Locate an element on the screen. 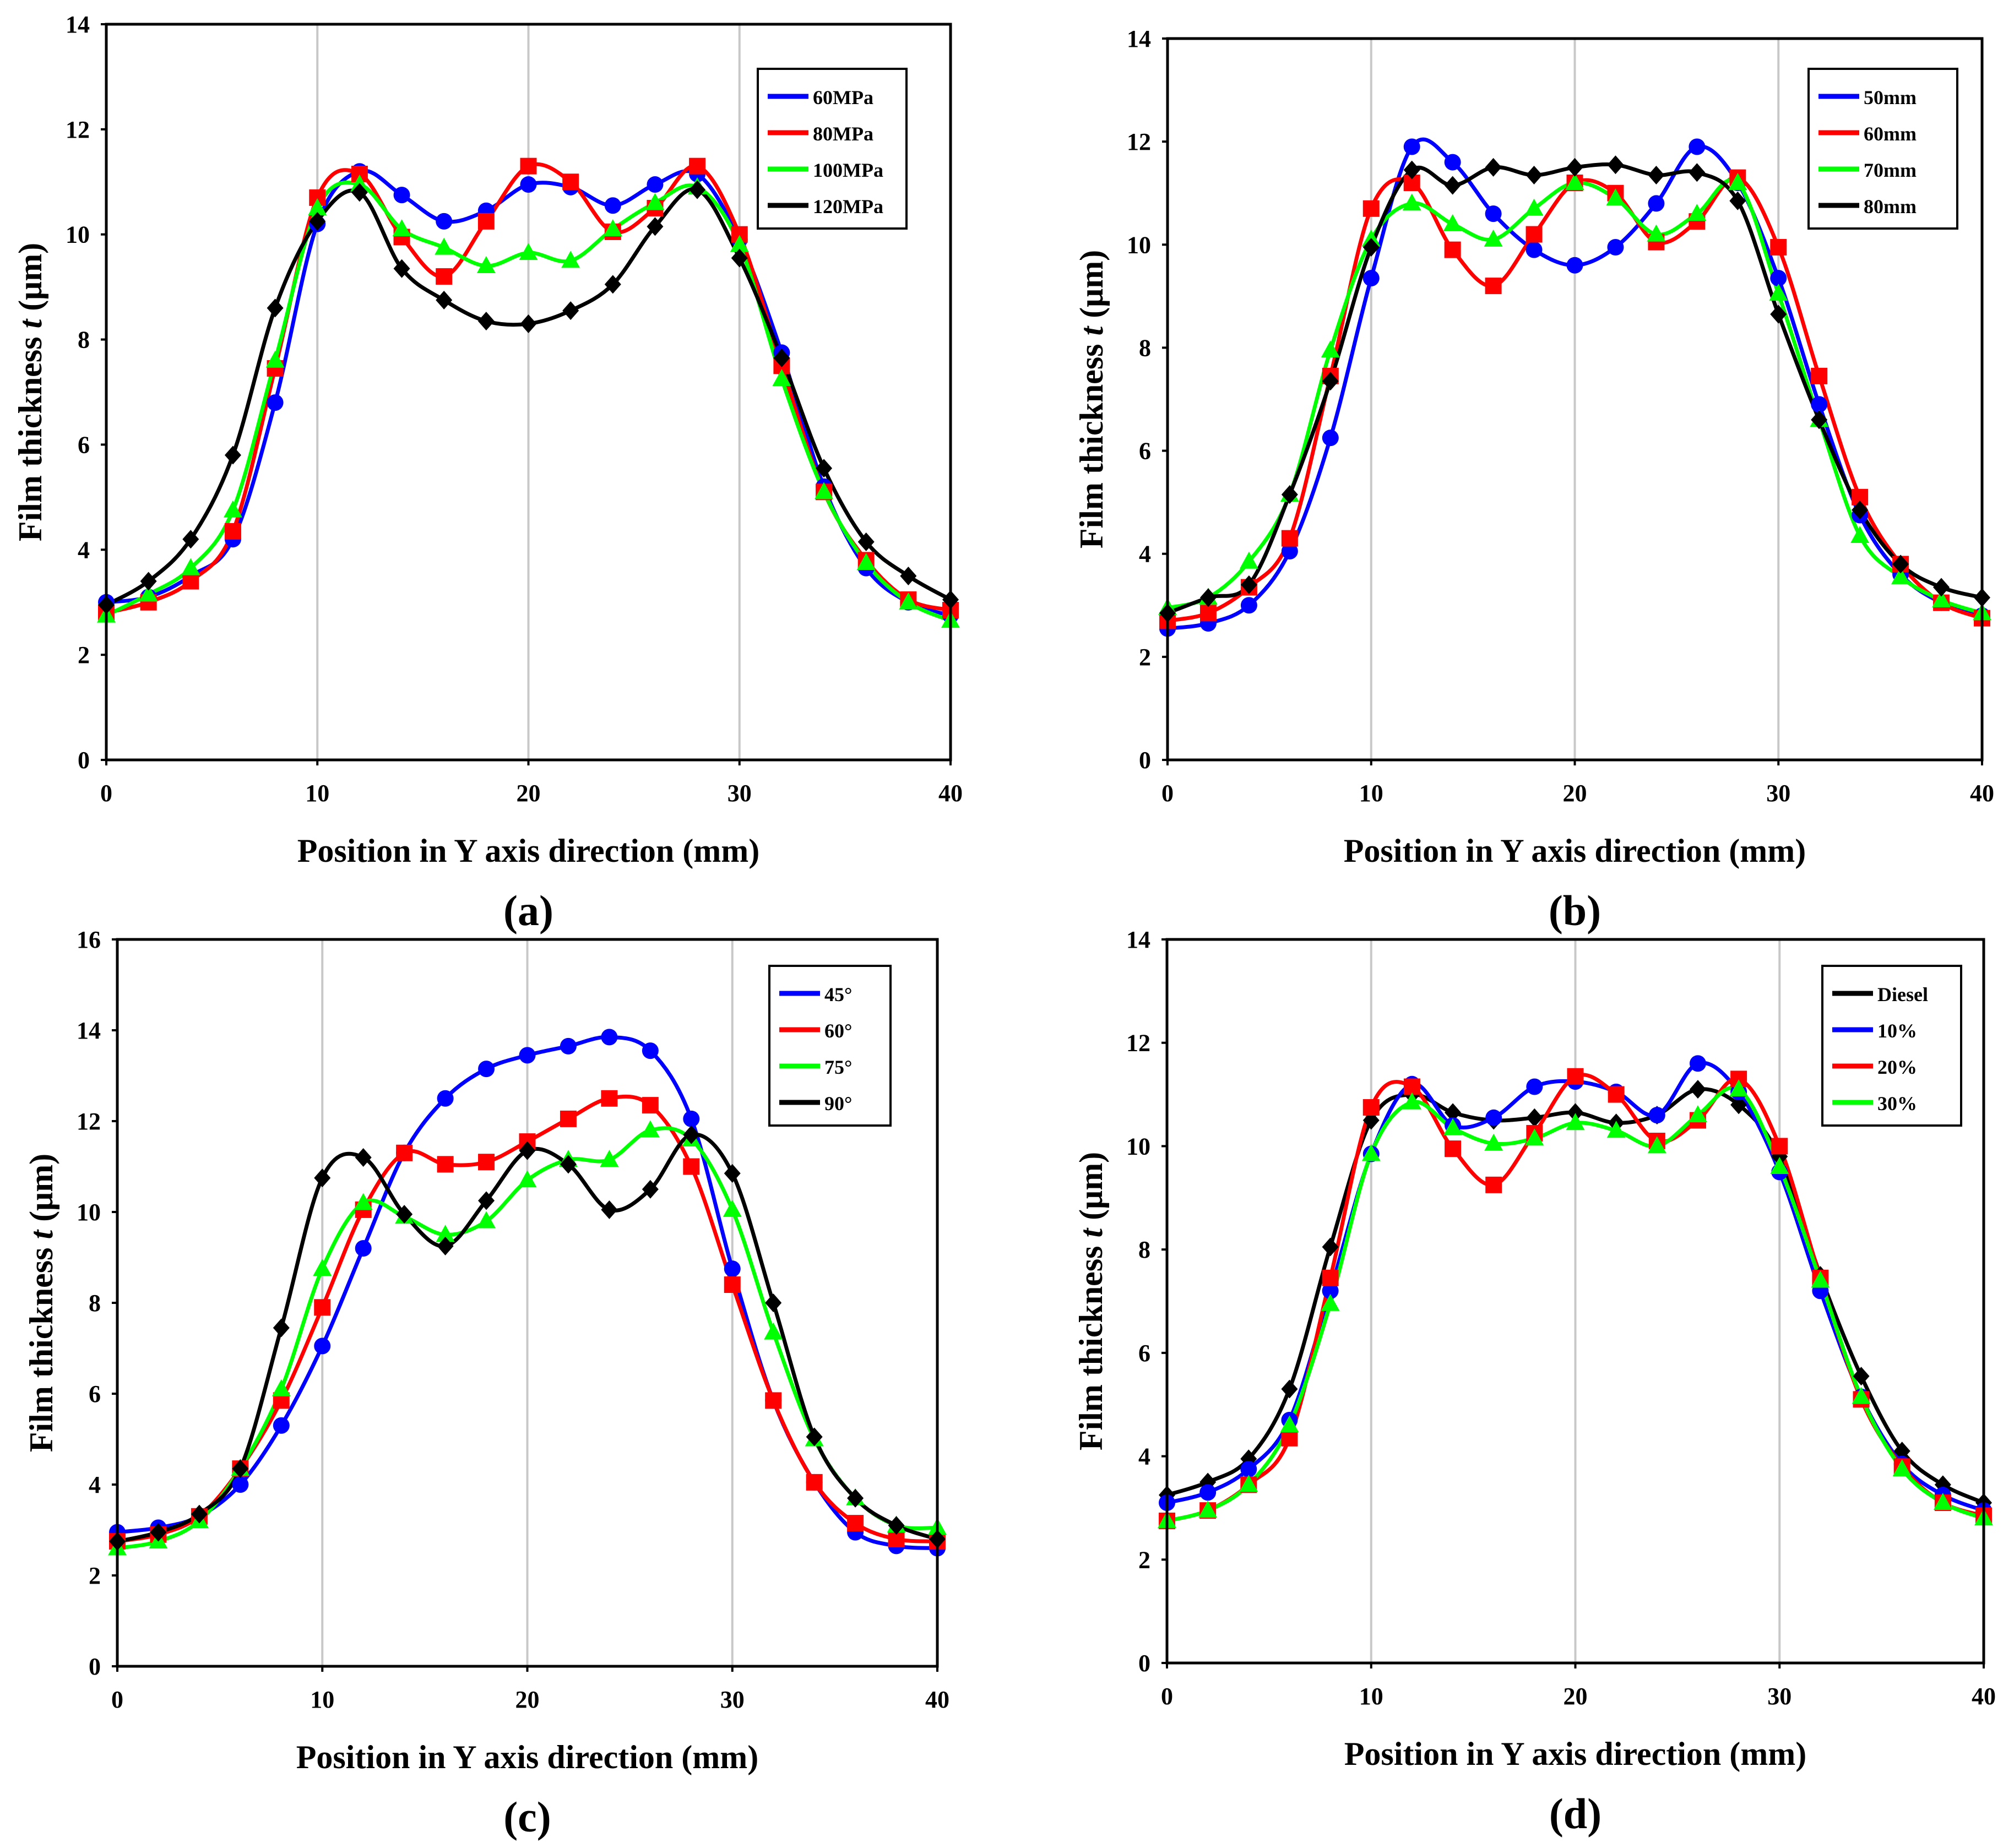  data-point-60deg-x32 is located at coordinates (773, 1401).